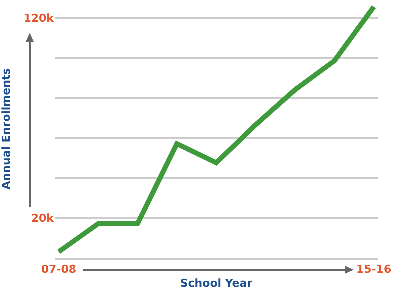  Describe the element at coordinates (39, 18) in the screenshot. I see `y-tick-label: 120k` at that location.